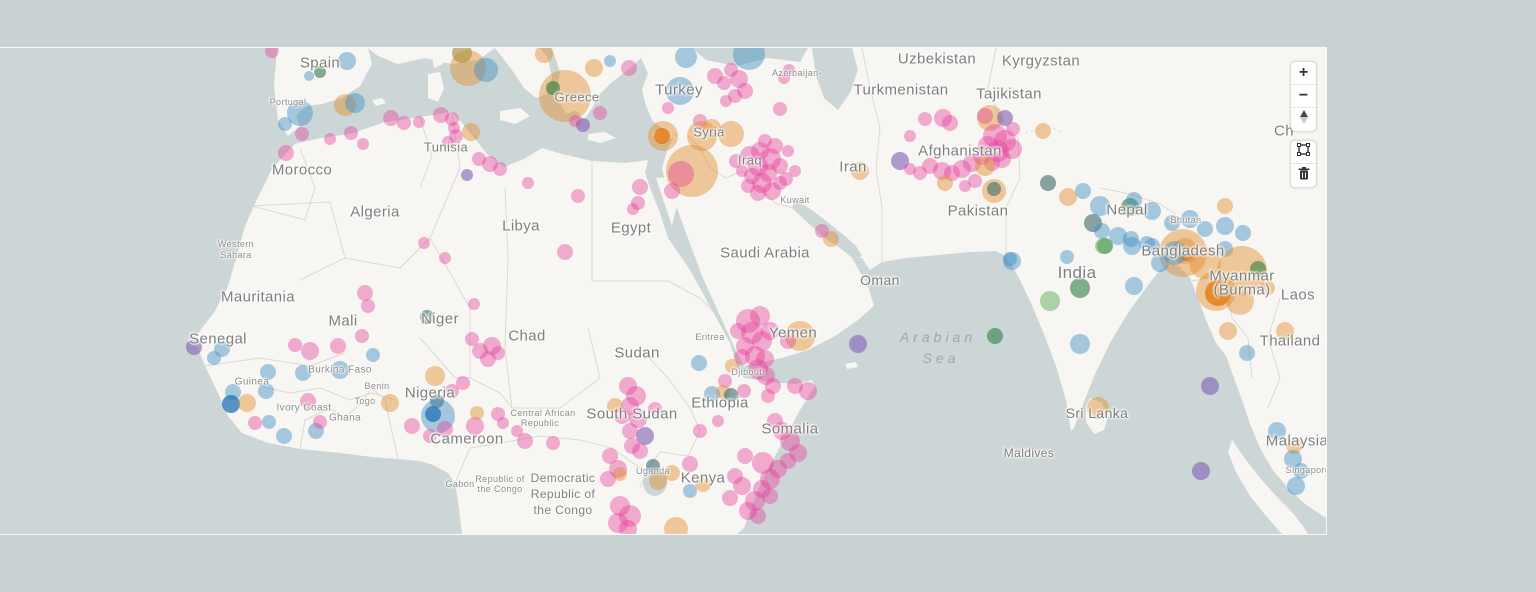 The height and width of the screenshot is (592, 1536). Describe the element at coordinates (1303, 73) in the screenshot. I see `zoom-in-button: +` at that location.